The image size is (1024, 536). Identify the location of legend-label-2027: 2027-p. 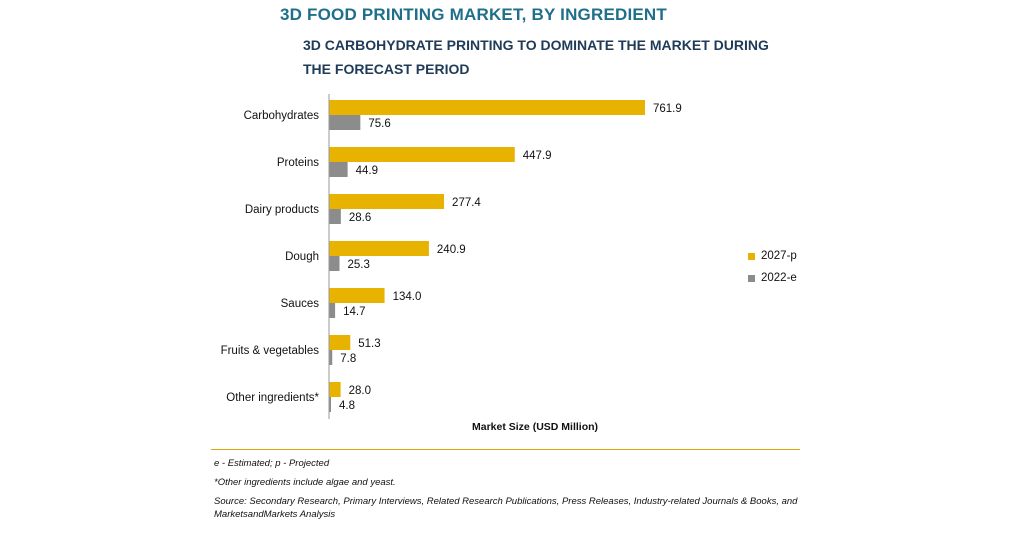
(779, 256).